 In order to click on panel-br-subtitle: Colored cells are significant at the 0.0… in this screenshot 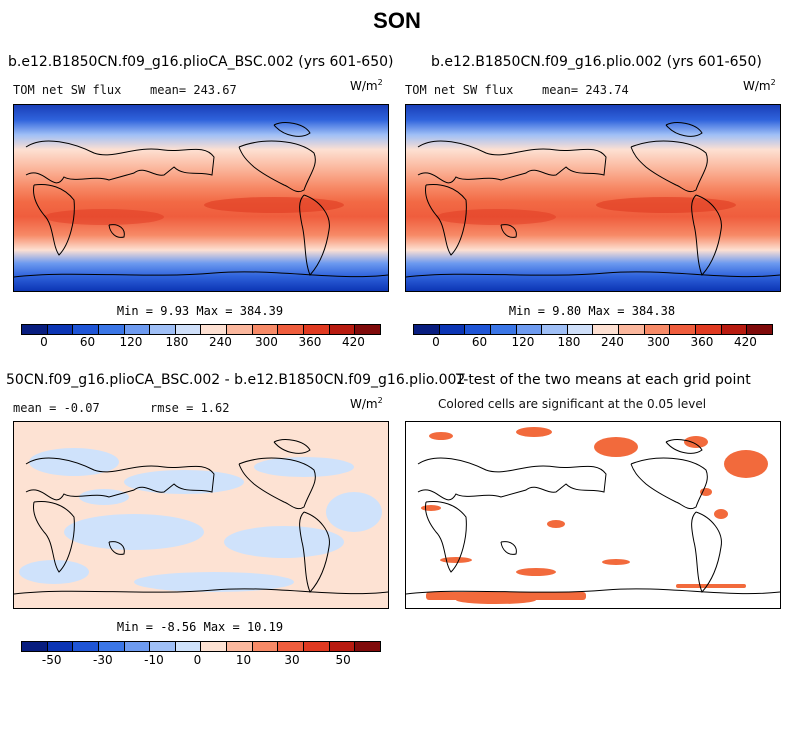, I will do `click(572, 404)`.